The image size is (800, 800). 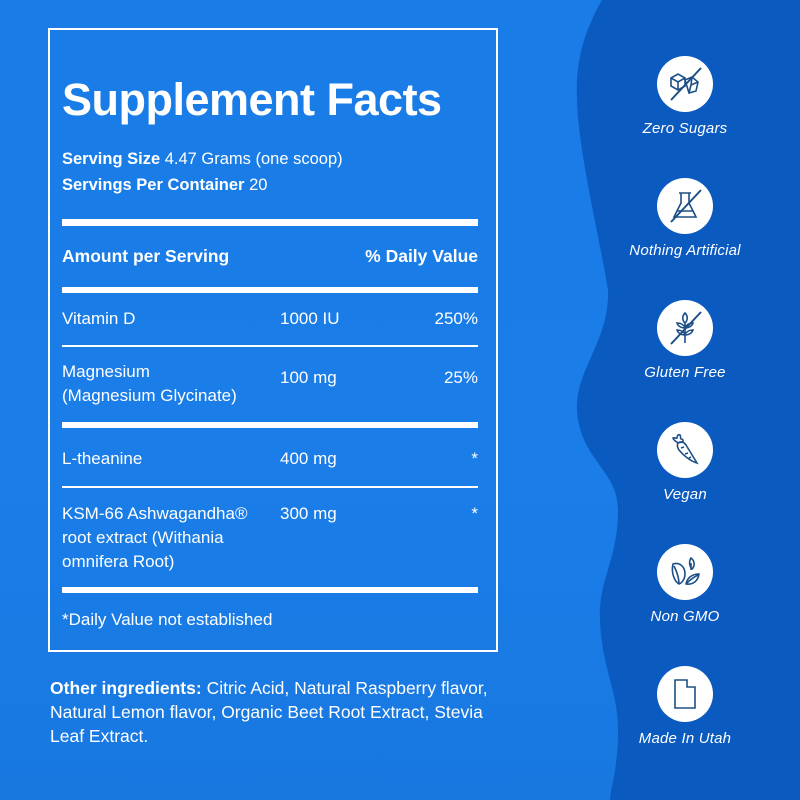 I want to click on badge-vegan: Vegan, so click(x=685, y=462).